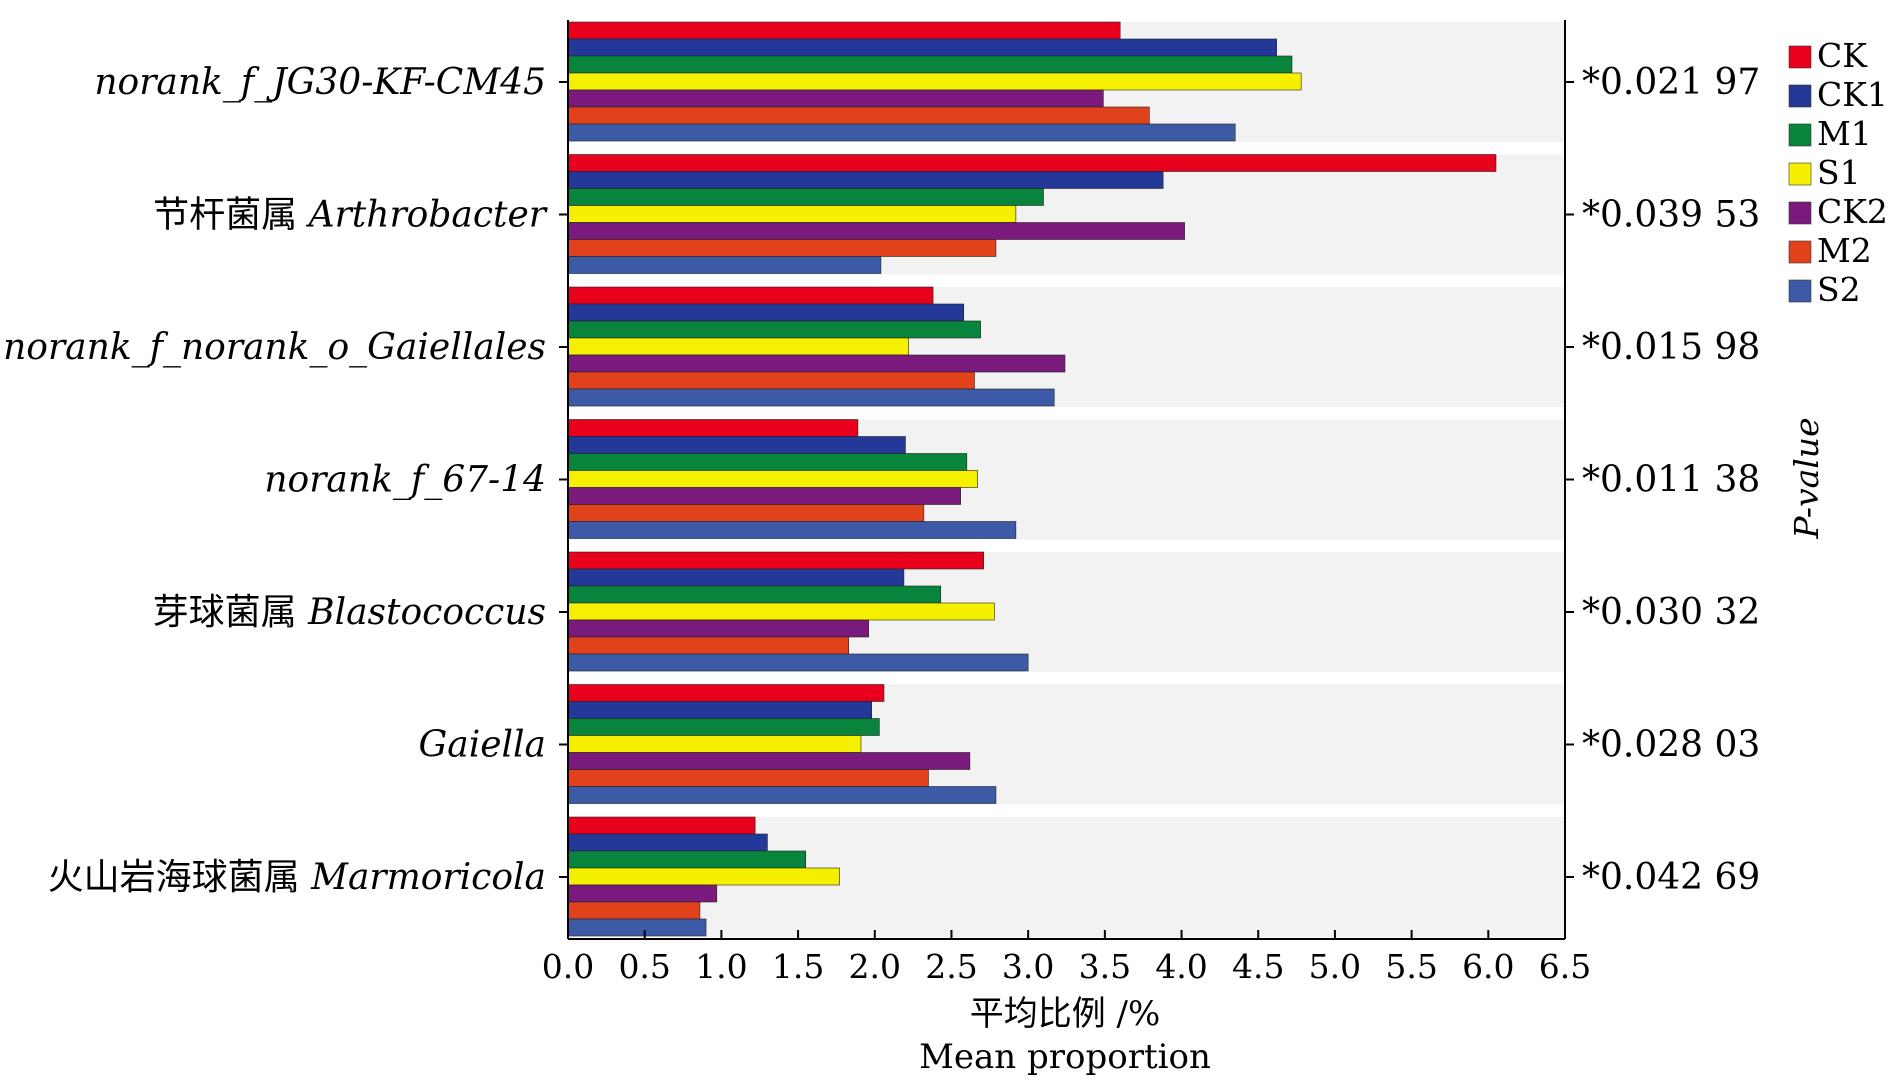  Describe the element at coordinates (1800, 174) in the screenshot. I see `legend-swatch-s1` at that location.